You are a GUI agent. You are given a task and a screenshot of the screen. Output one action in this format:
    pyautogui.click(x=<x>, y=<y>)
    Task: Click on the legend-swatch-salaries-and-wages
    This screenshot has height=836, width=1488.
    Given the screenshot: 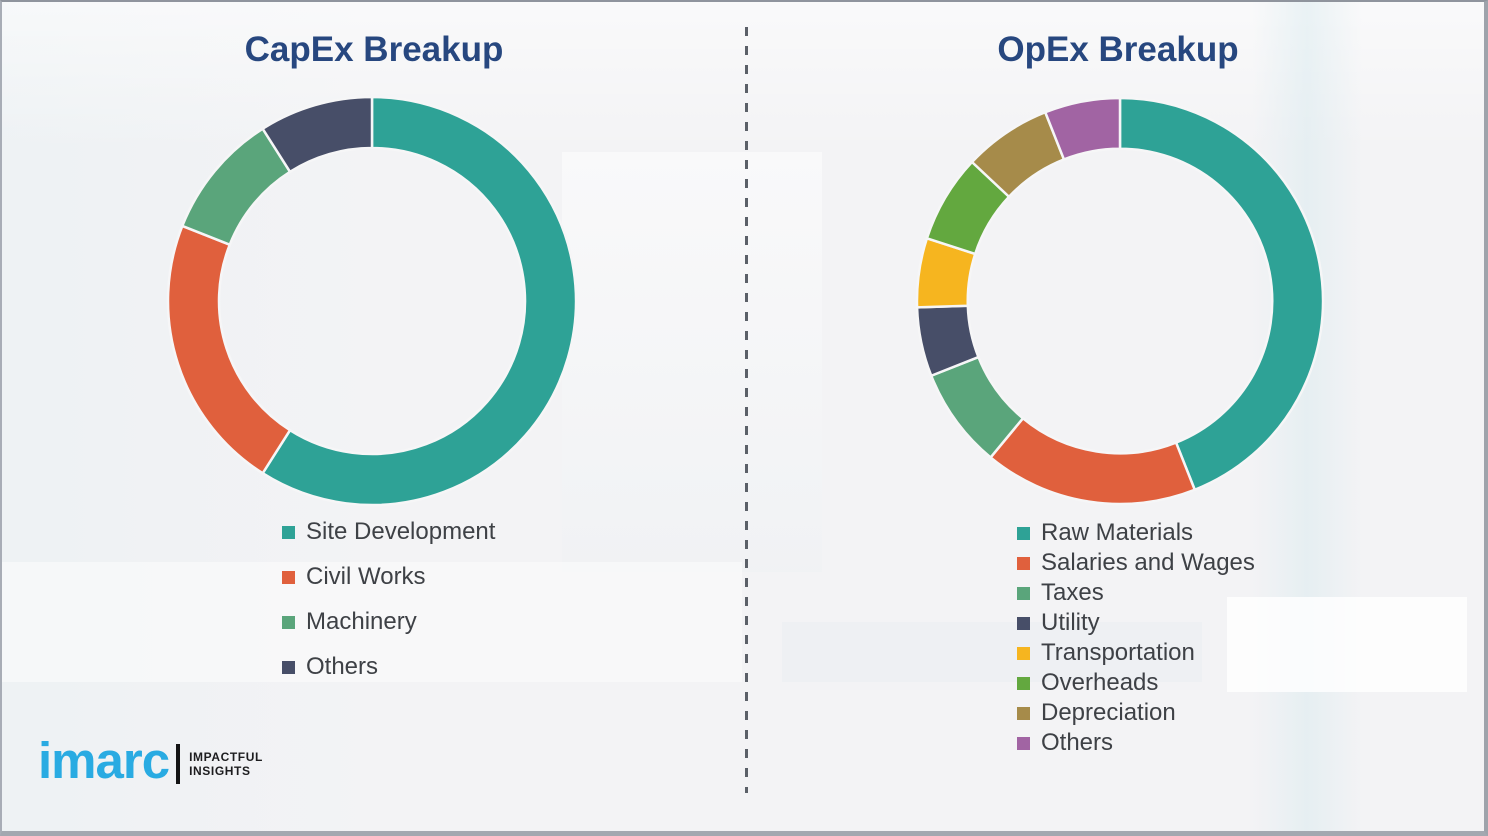 What is the action you would take?
    pyautogui.click(x=1023, y=563)
    